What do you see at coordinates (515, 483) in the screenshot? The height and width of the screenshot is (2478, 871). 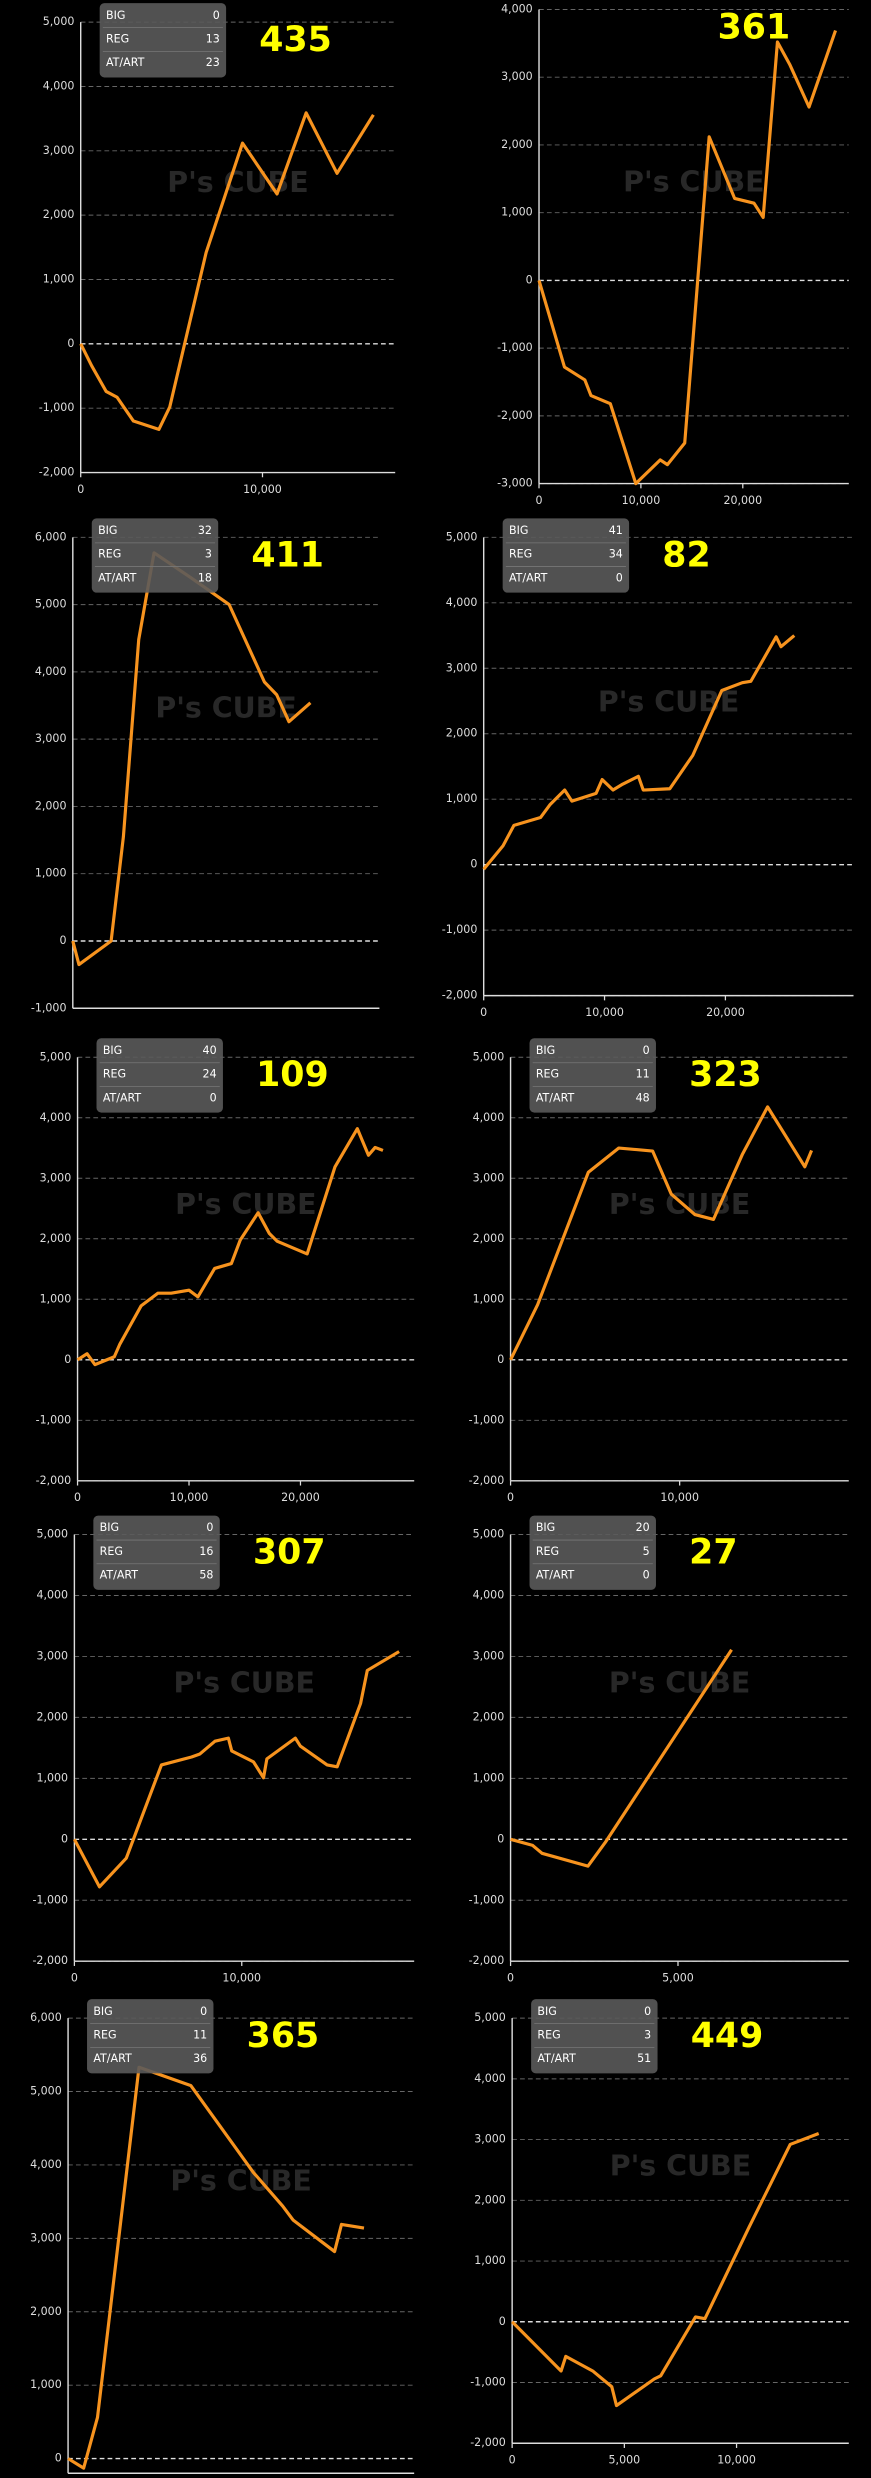 I see `y-tick-label: -3,000` at bounding box center [515, 483].